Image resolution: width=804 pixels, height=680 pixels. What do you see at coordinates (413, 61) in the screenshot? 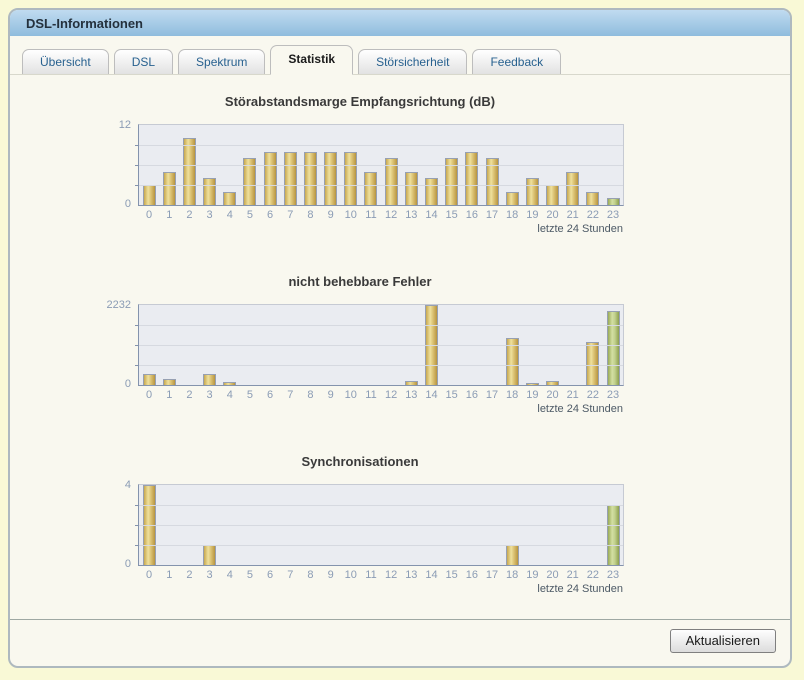
I see `tab-stoersicherheit: Störsicherheit` at bounding box center [413, 61].